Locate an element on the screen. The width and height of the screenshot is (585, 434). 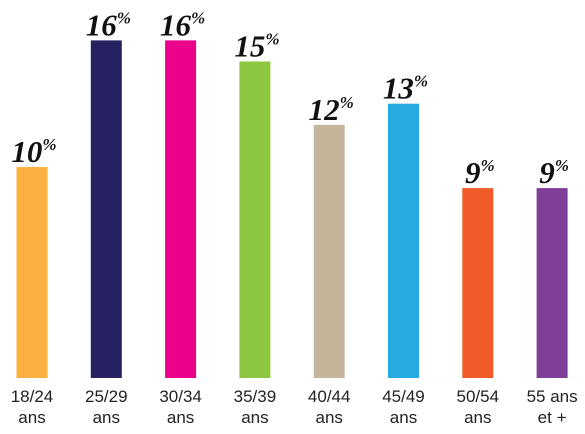
category-label-0-line-1: ans is located at coordinates (31, 417).